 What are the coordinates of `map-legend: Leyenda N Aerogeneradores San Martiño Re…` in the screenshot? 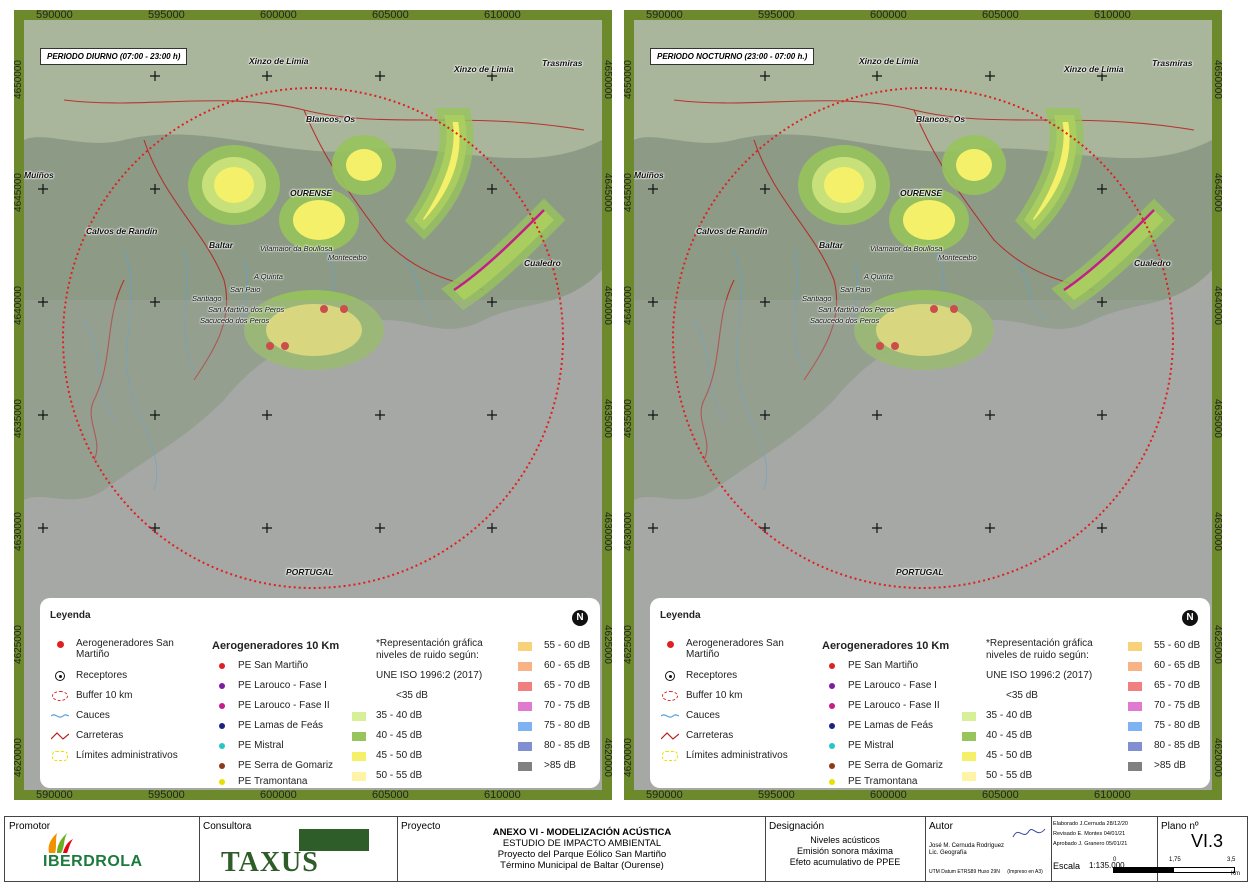 It's located at (320, 693).